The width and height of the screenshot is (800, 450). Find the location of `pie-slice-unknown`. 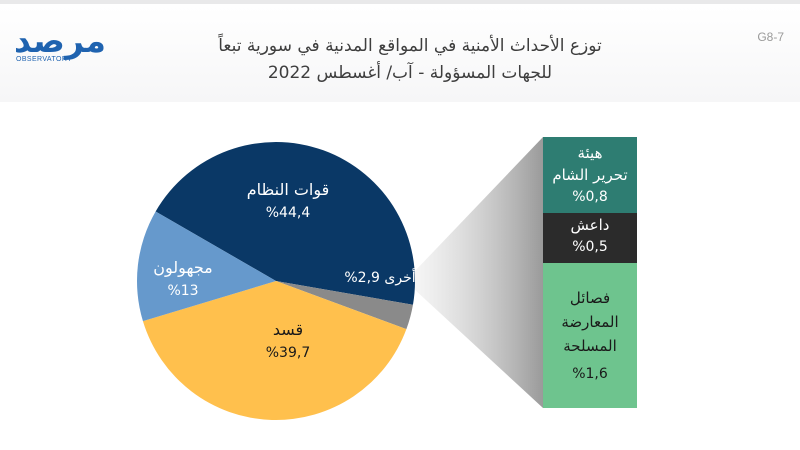

pie-slice-unknown is located at coordinates (206, 266).